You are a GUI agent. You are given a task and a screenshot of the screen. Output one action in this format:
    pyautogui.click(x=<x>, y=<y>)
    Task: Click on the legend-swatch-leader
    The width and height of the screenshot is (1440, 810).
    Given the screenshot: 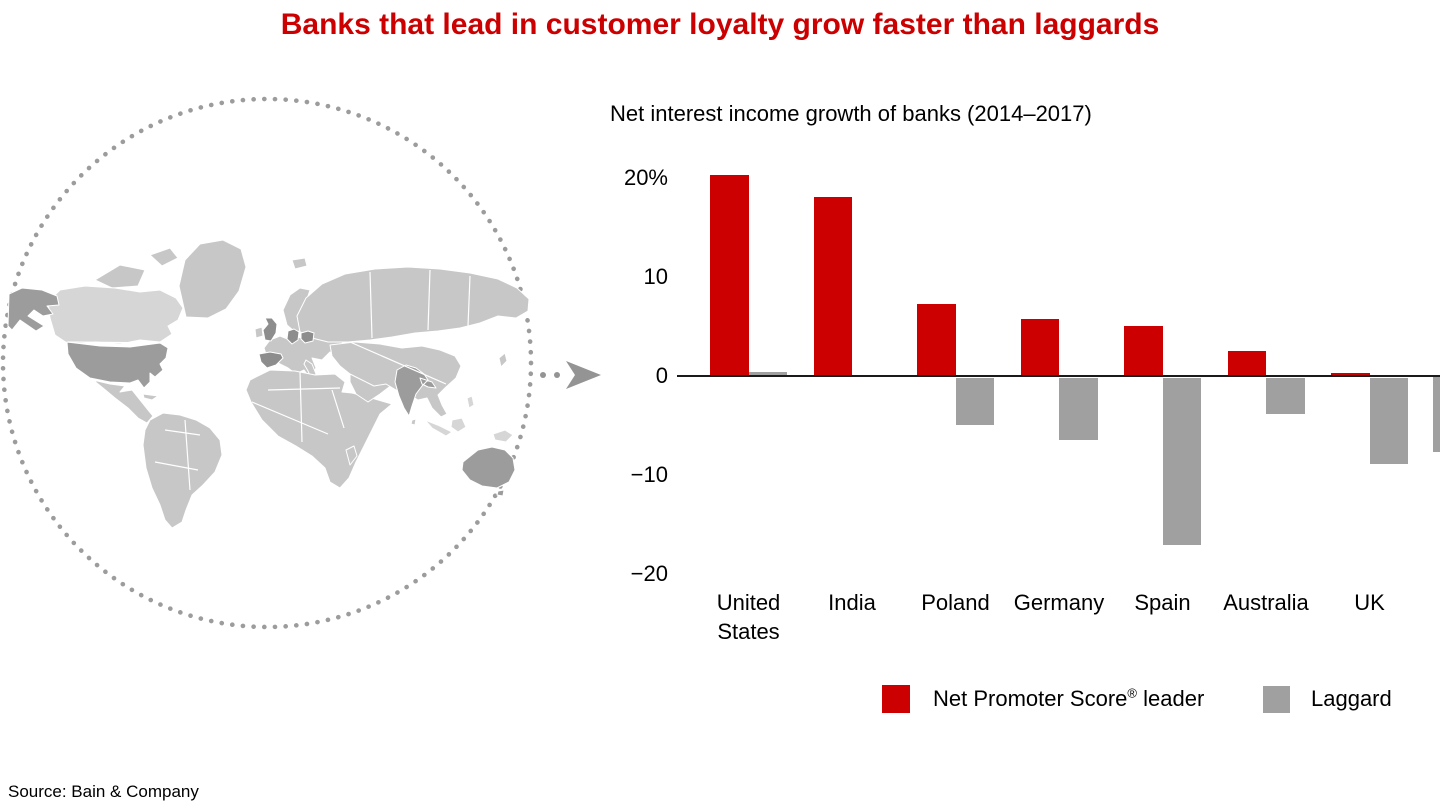 What is the action you would take?
    pyautogui.click(x=896, y=699)
    